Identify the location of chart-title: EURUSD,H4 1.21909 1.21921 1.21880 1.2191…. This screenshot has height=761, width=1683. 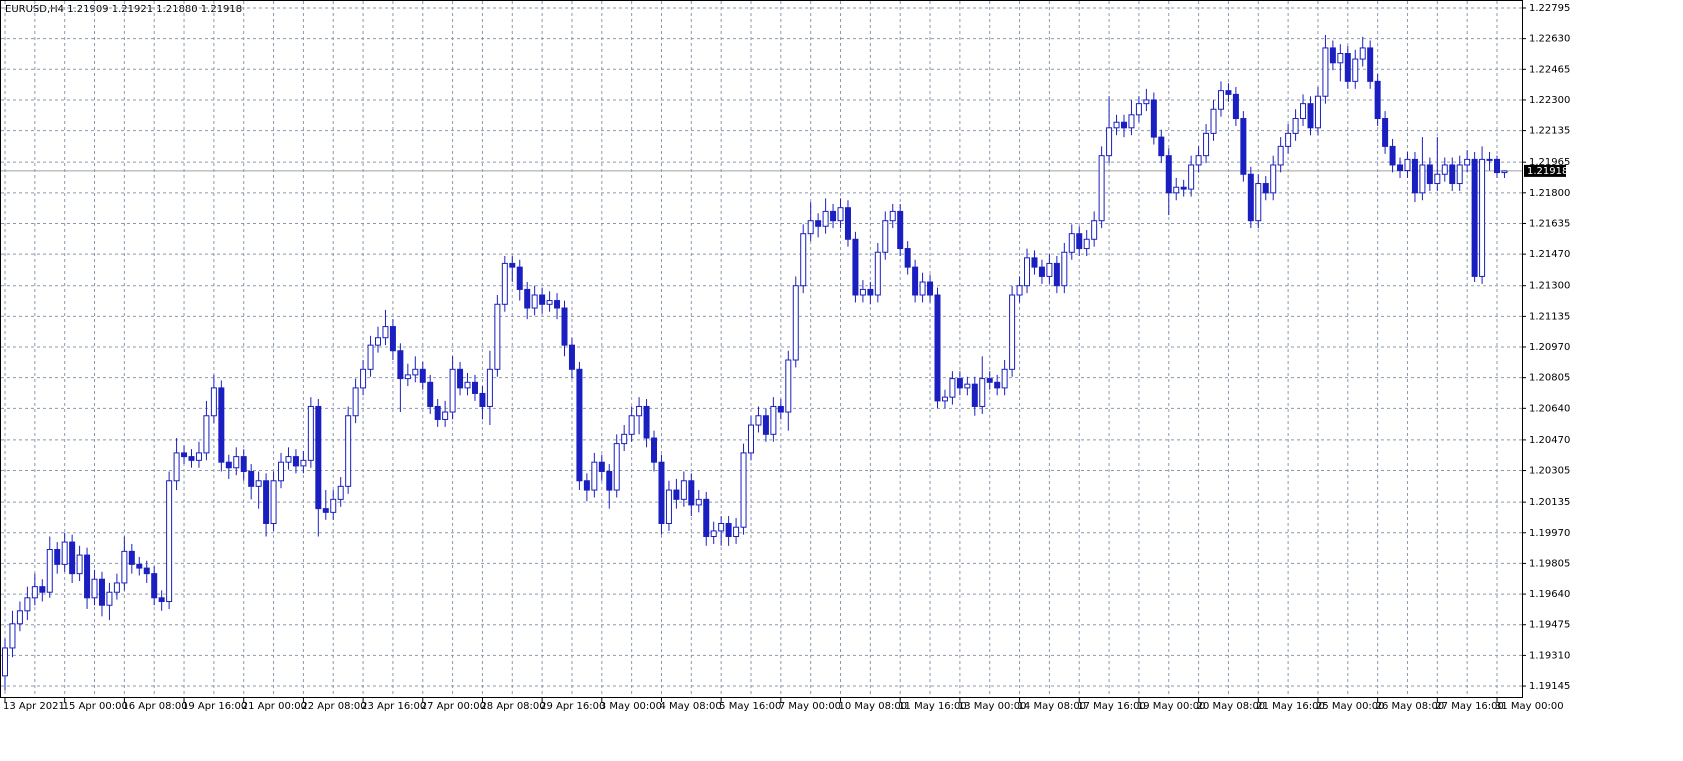
(123, 9).